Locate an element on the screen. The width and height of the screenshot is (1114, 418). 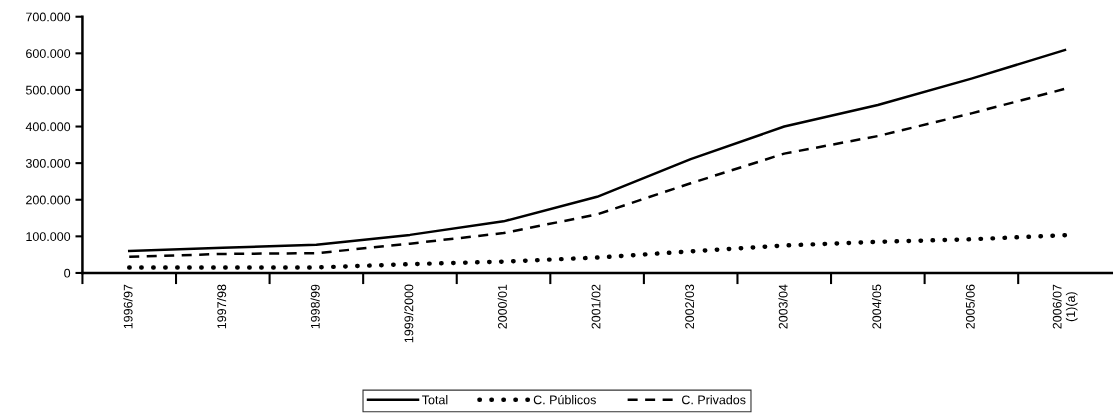
y-tick-label: 0 is located at coordinates (67, 273).